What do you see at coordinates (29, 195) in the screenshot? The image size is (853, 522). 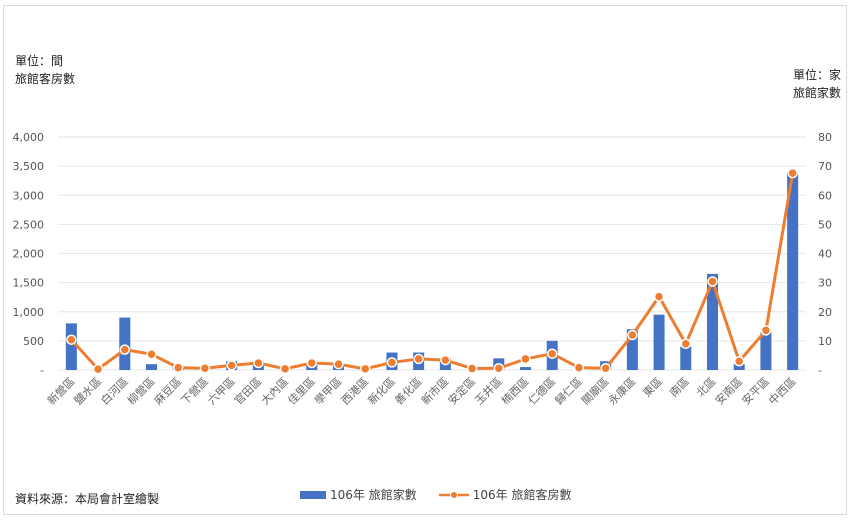 I see `left-tick-label: 3,000` at bounding box center [29, 195].